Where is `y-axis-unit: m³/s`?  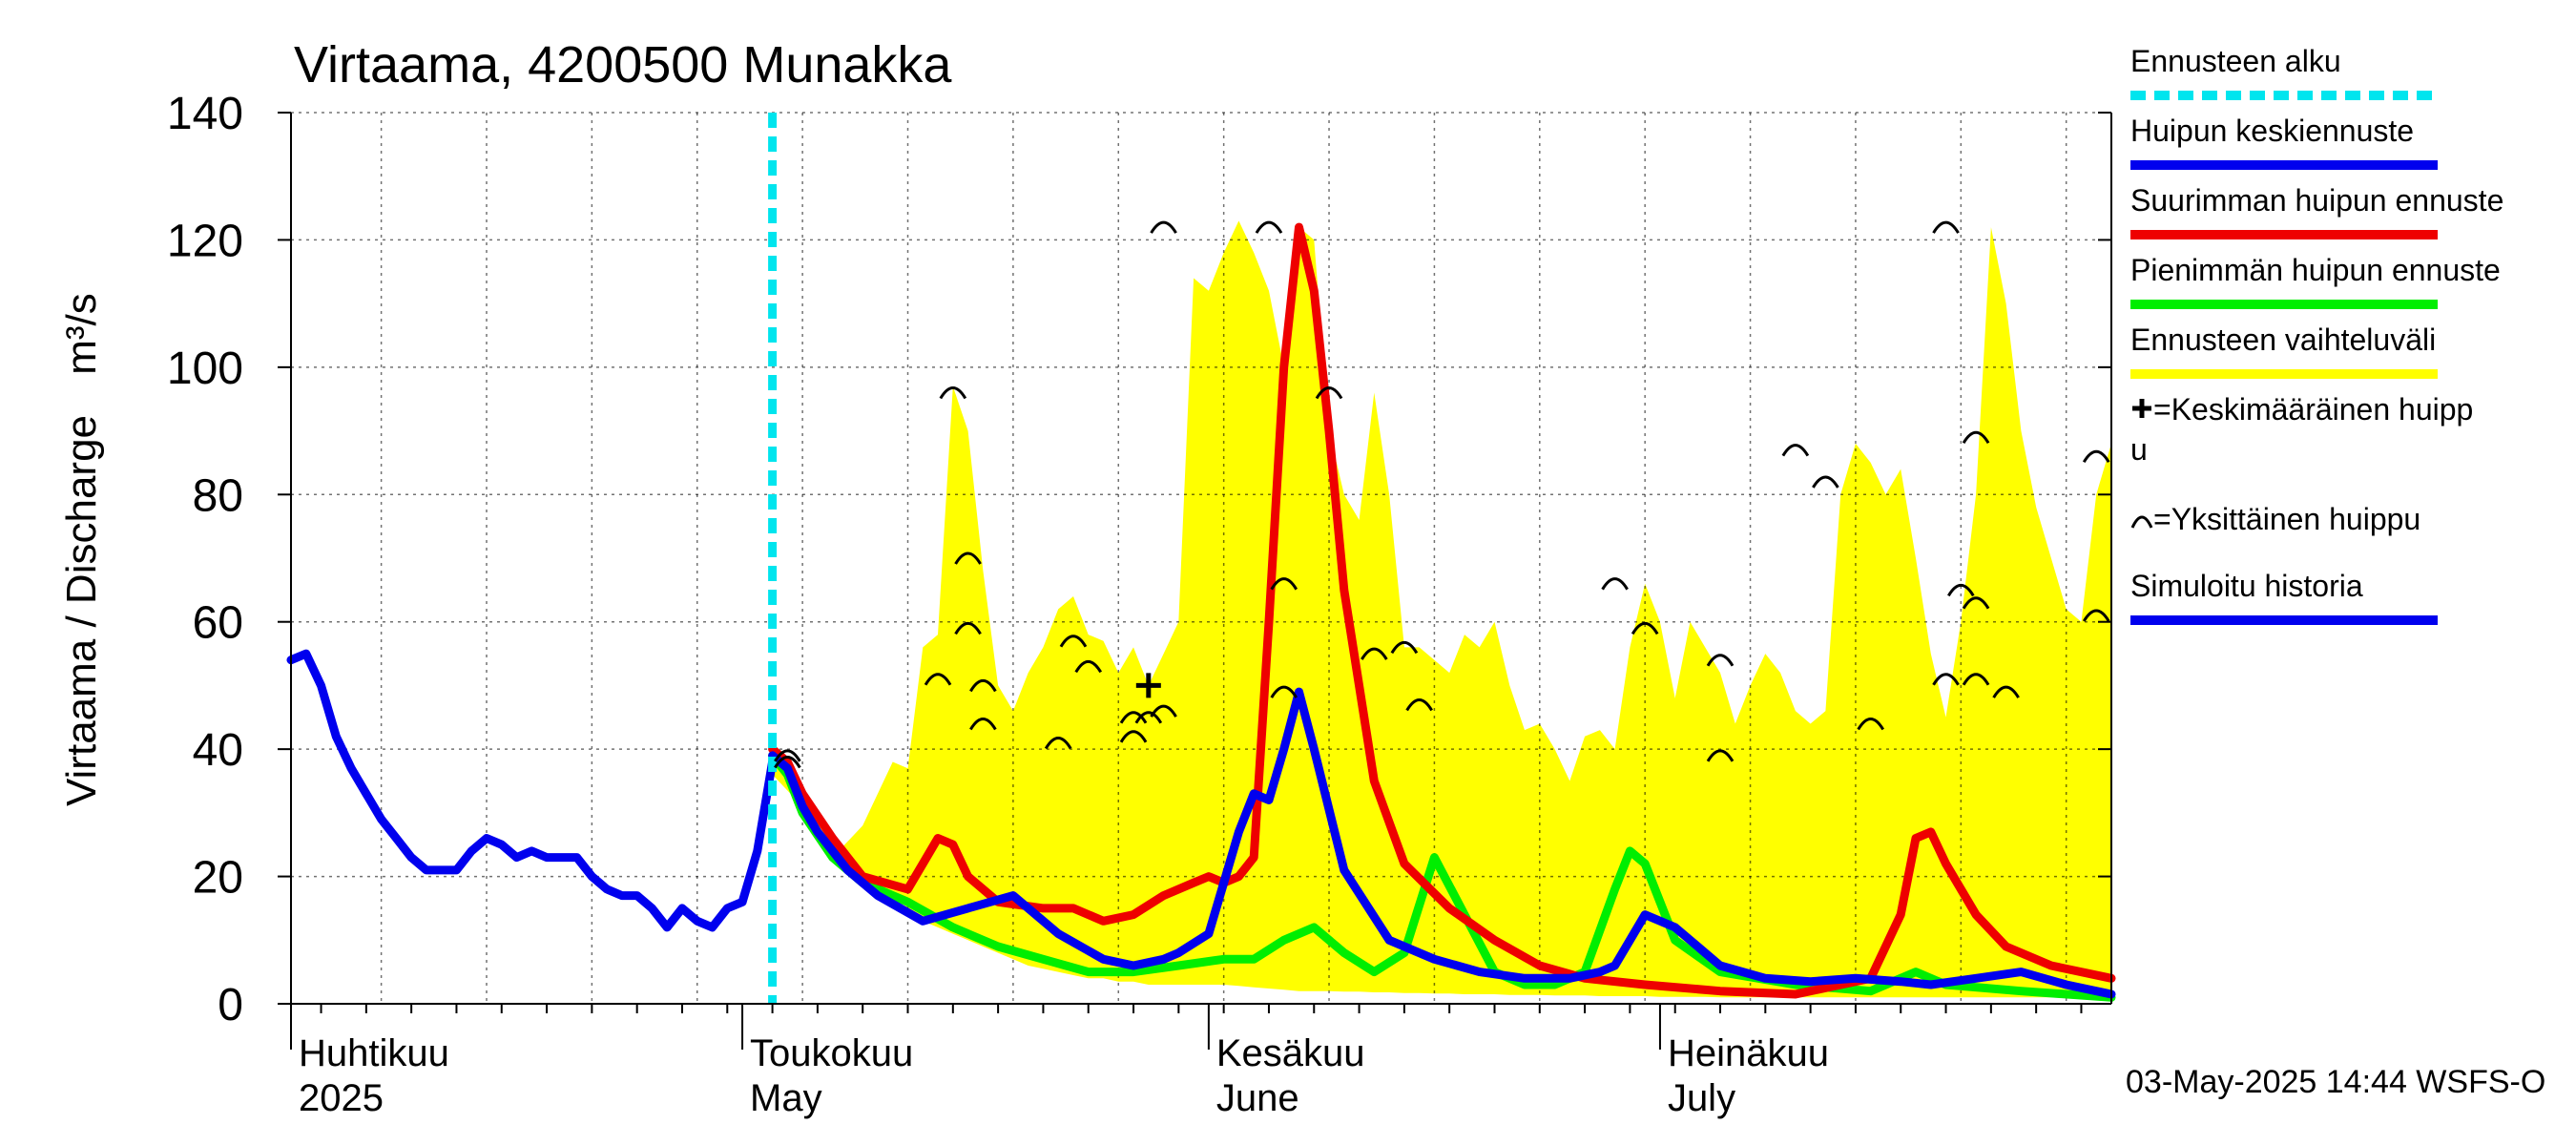
y-axis-unit: m³/s is located at coordinates (81, 334).